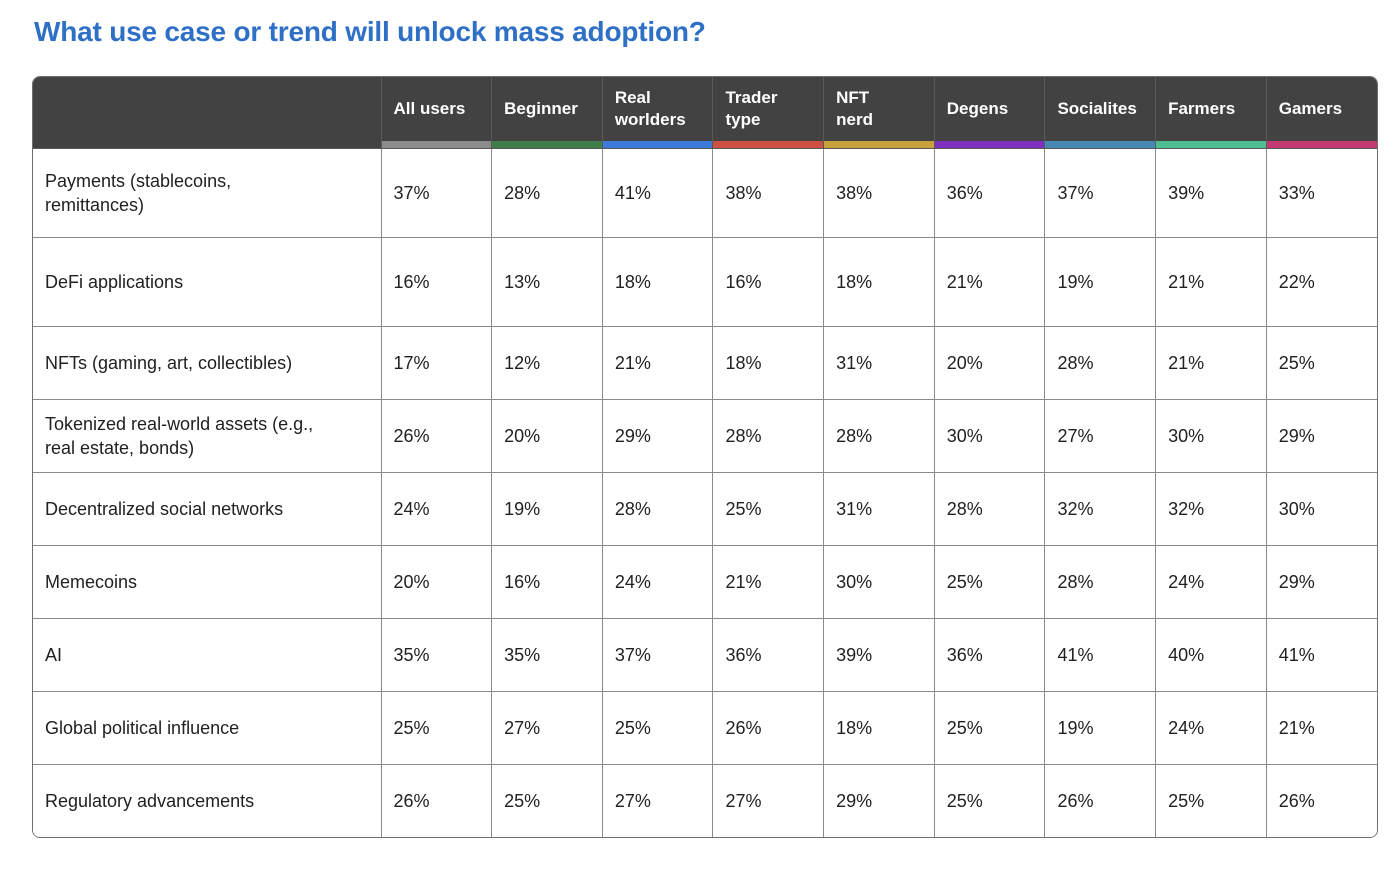 This screenshot has width=1400, height=886. I want to click on column-header-all-users: All users, so click(436, 113).